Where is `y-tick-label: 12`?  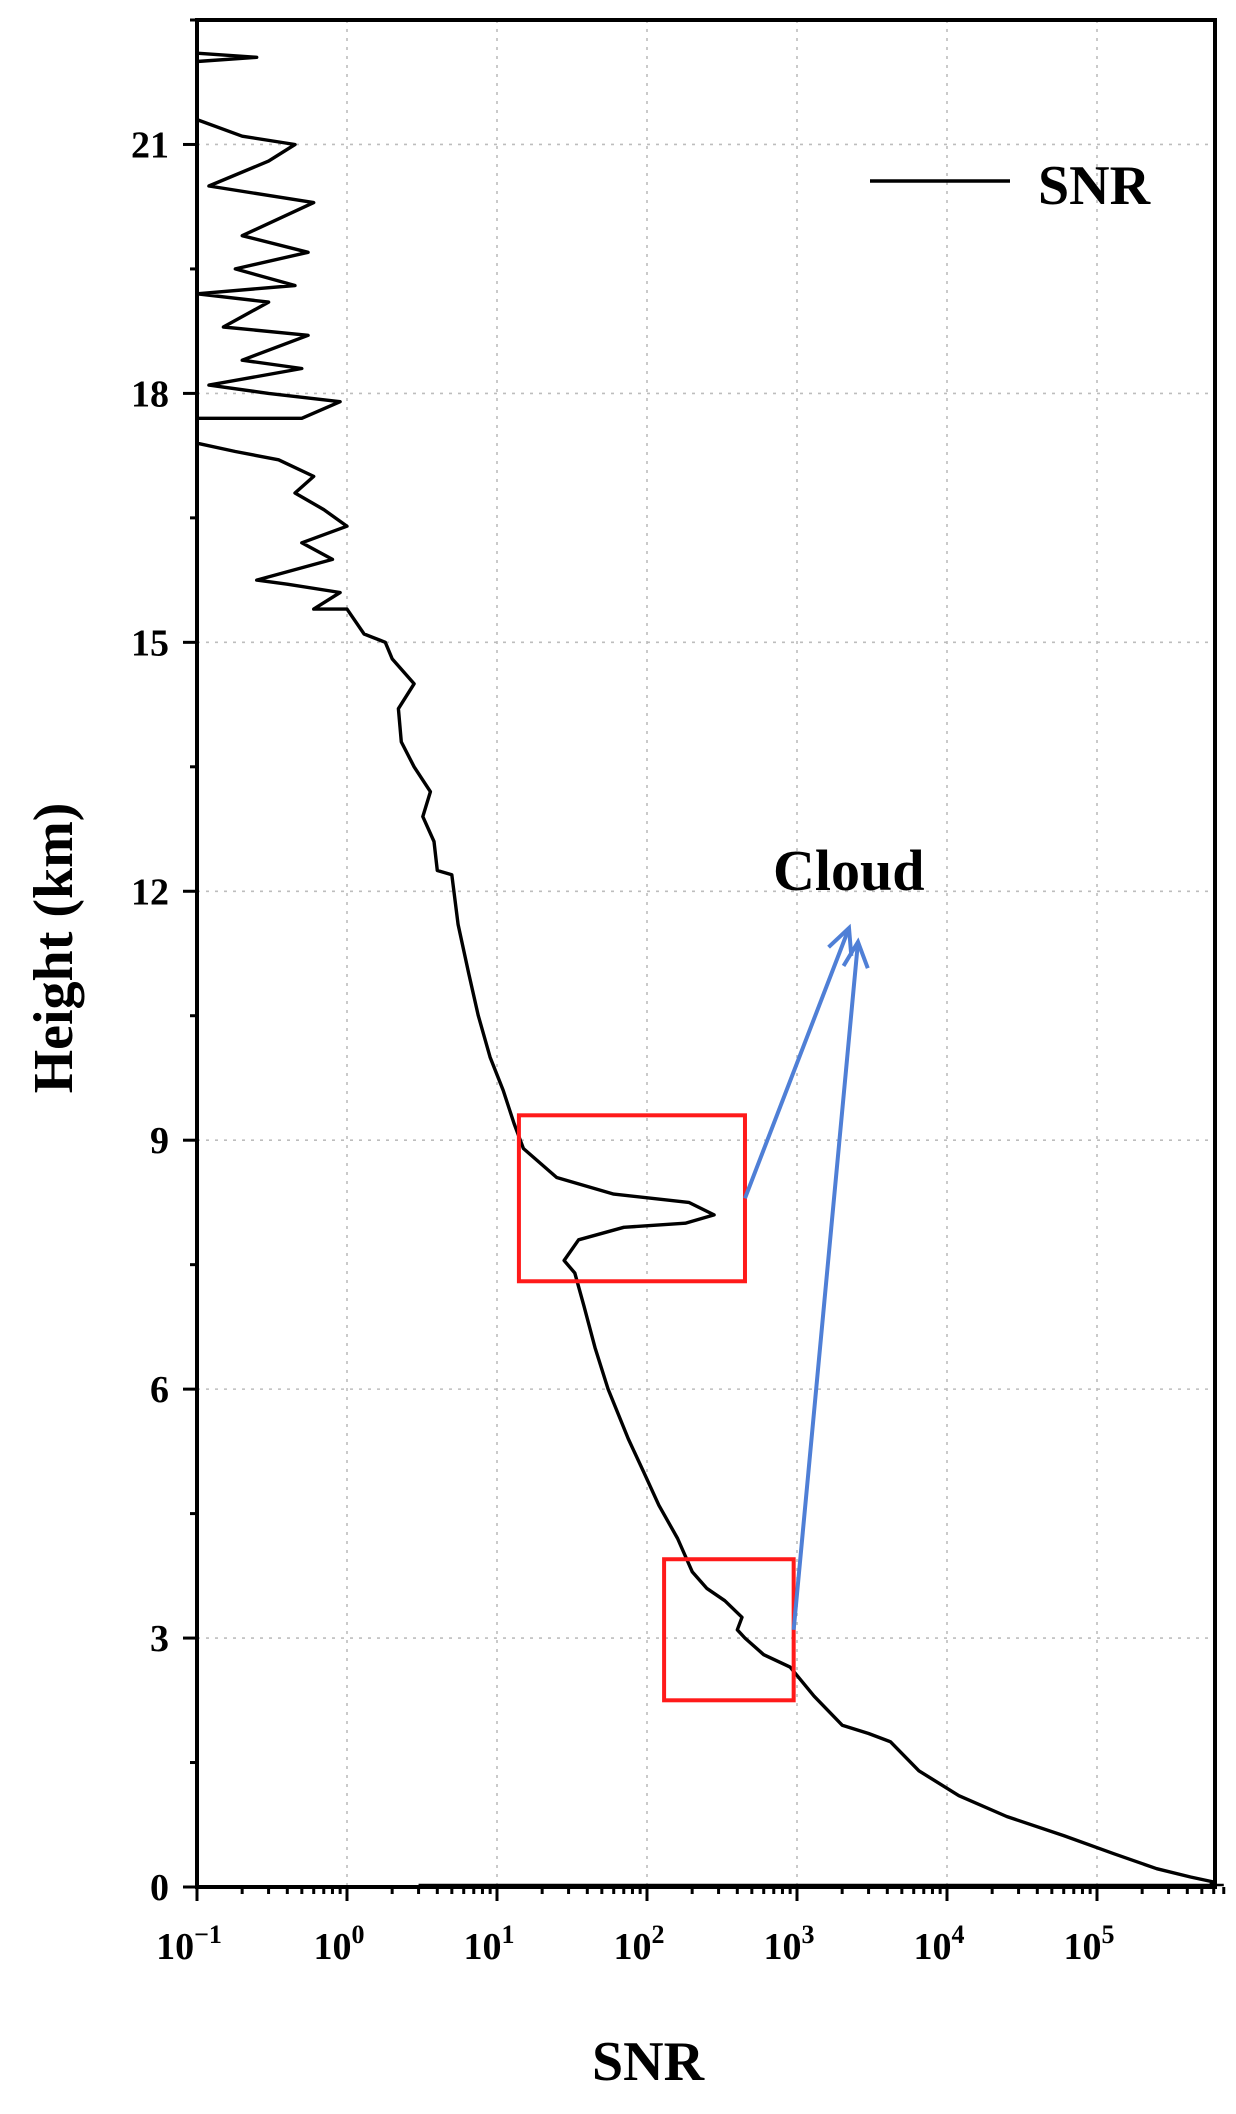 y-tick-label: 12 is located at coordinates (150, 892).